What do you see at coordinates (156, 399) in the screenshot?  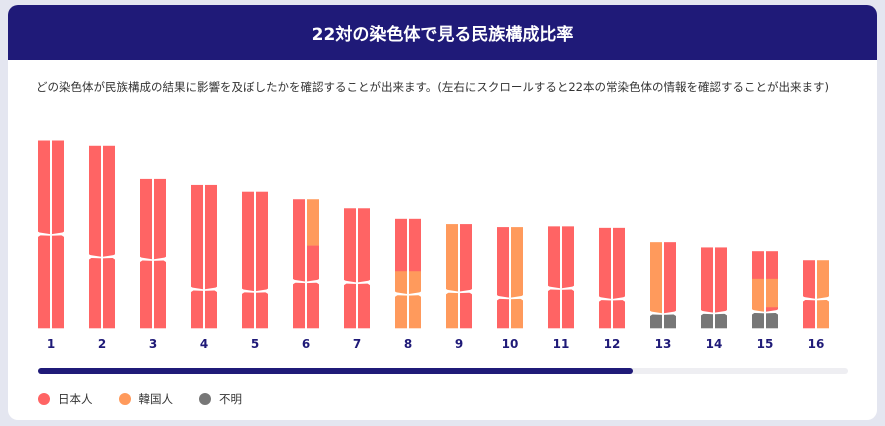 I see `legend-label: 韓国人` at bounding box center [156, 399].